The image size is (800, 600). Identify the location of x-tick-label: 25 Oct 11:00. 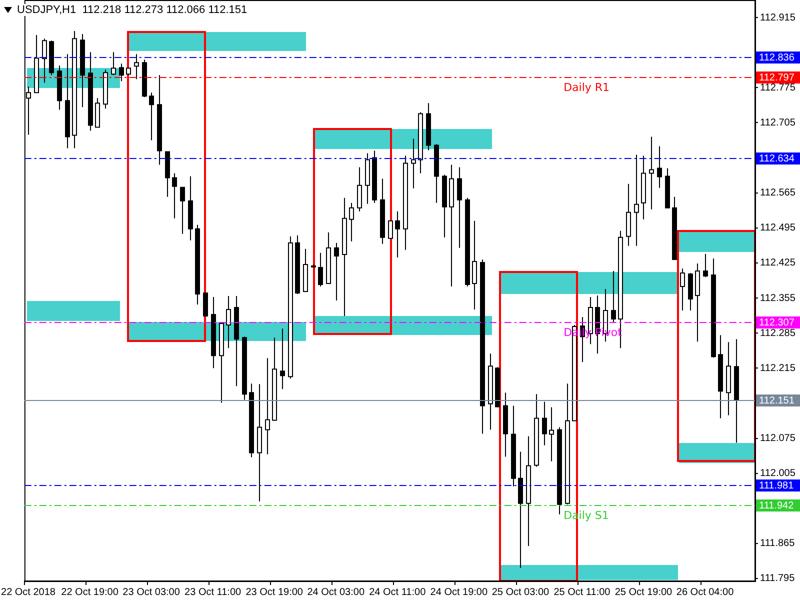
(582, 592).